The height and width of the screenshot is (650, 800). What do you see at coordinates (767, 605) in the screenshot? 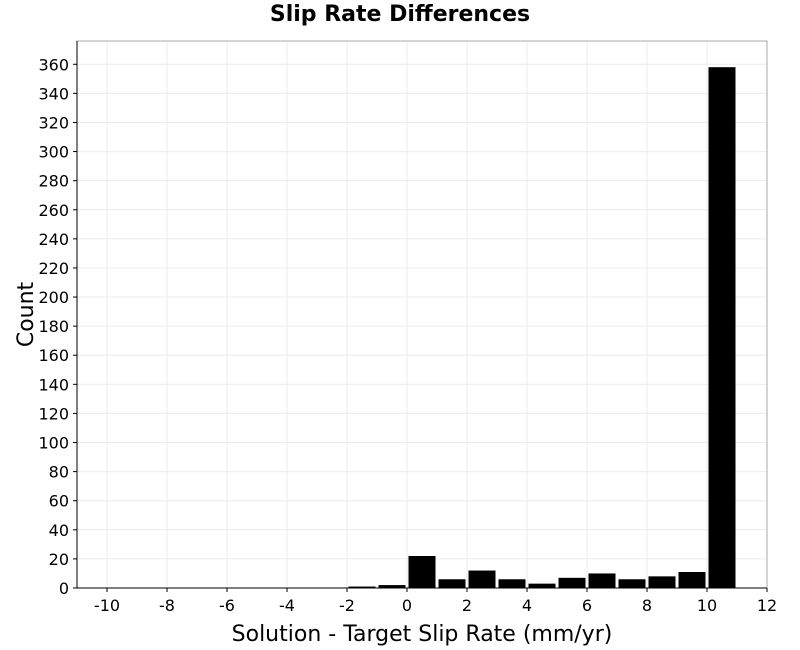
I see `x-tick-label: 12` at bounding box center [767, 605].